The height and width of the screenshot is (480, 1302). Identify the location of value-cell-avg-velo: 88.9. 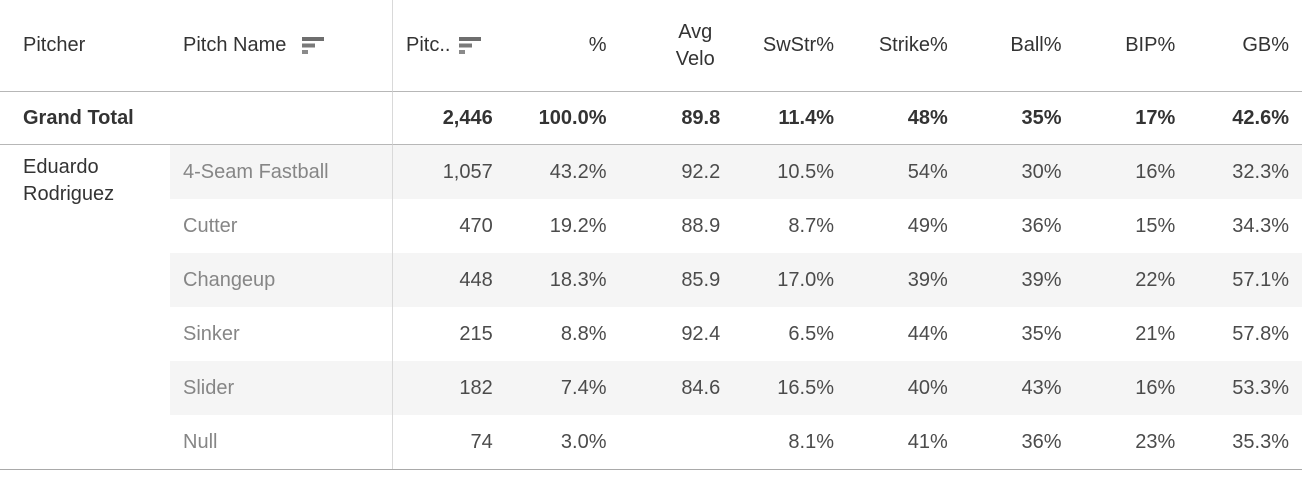
(701, 225).